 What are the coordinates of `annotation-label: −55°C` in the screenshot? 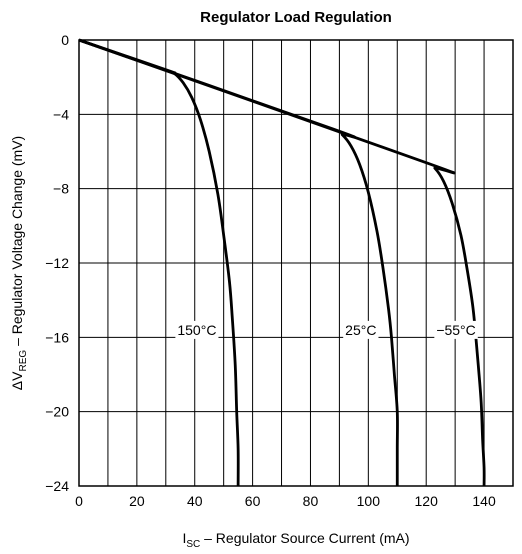 It's located at (455, 330).